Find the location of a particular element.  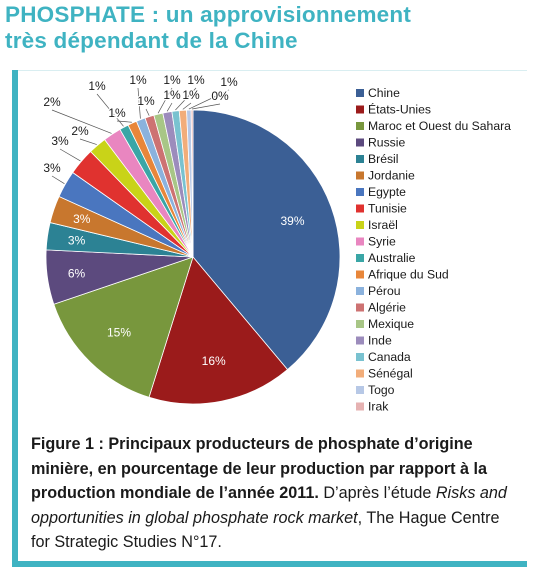

data-label-9: 2% is located at coordinates (52, 102).